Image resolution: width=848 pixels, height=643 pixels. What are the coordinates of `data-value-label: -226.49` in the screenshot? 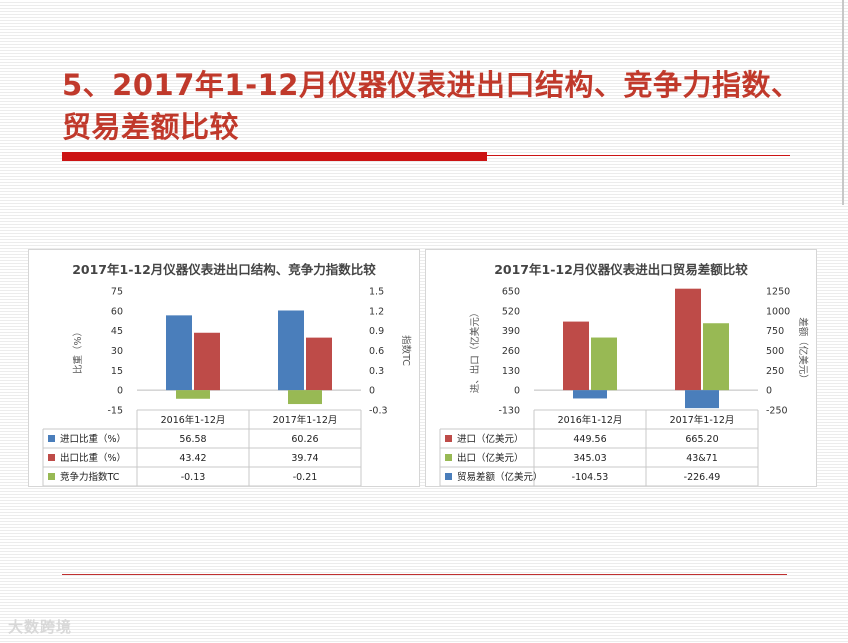 It's located at (702, 477).